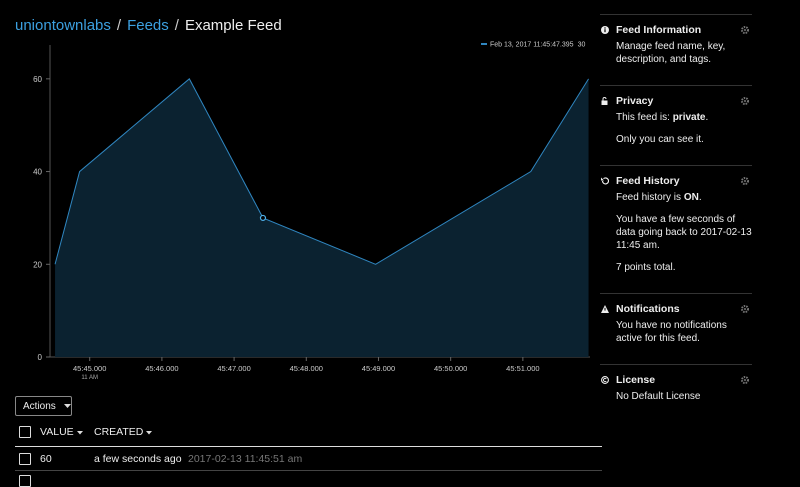 This screenshot has height=487, width=800. I want to click on x-tick-label: 45:51.000, so click(522, 368).